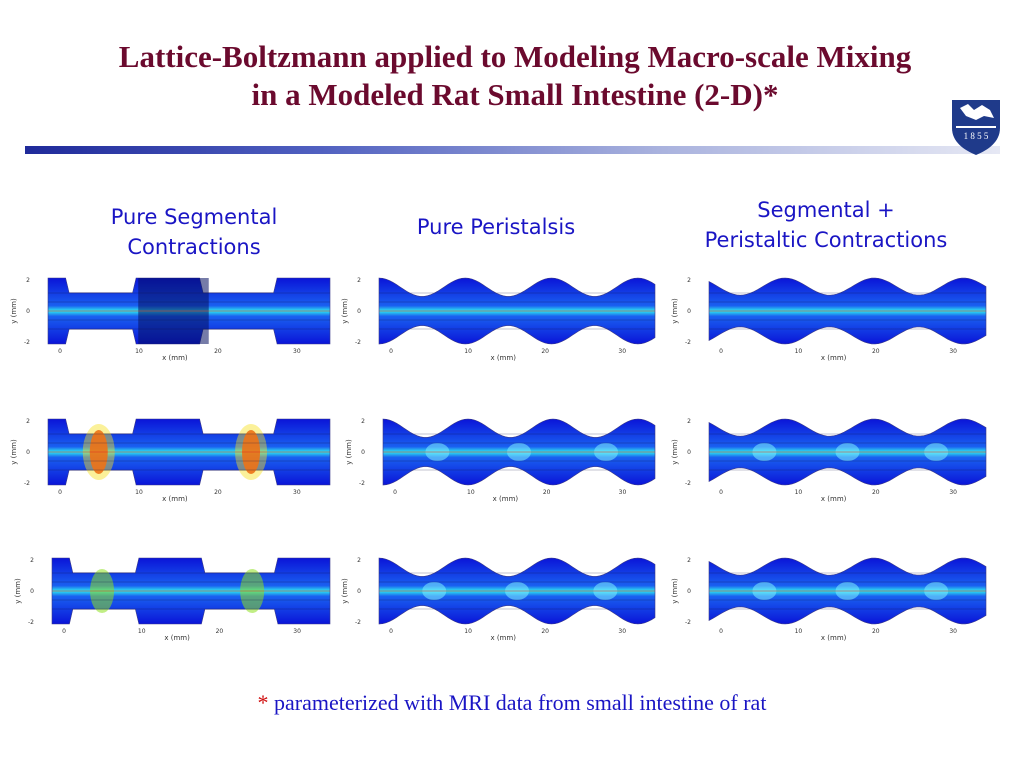 This screenshot has height=768, width=1024. What do you see at coordinates (512, 150) in the screenshot?
I see `title-divider` at bounding box center [512, 150].